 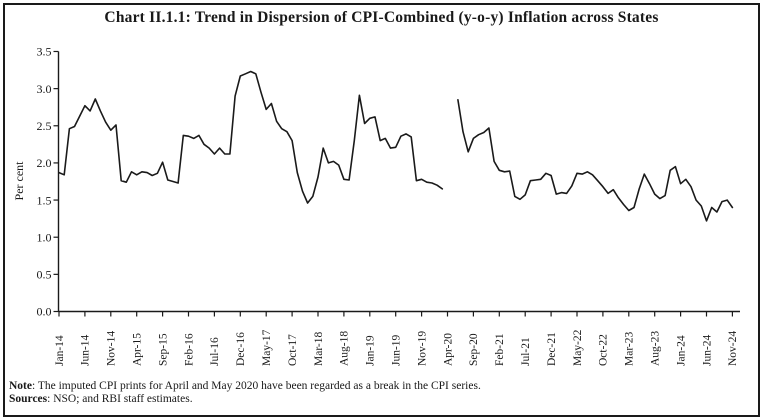 What do you see at coordinates (552, 349) in the screenshot?
I see `x-tick-label: Dec-21` at bounding box center [552, 349].